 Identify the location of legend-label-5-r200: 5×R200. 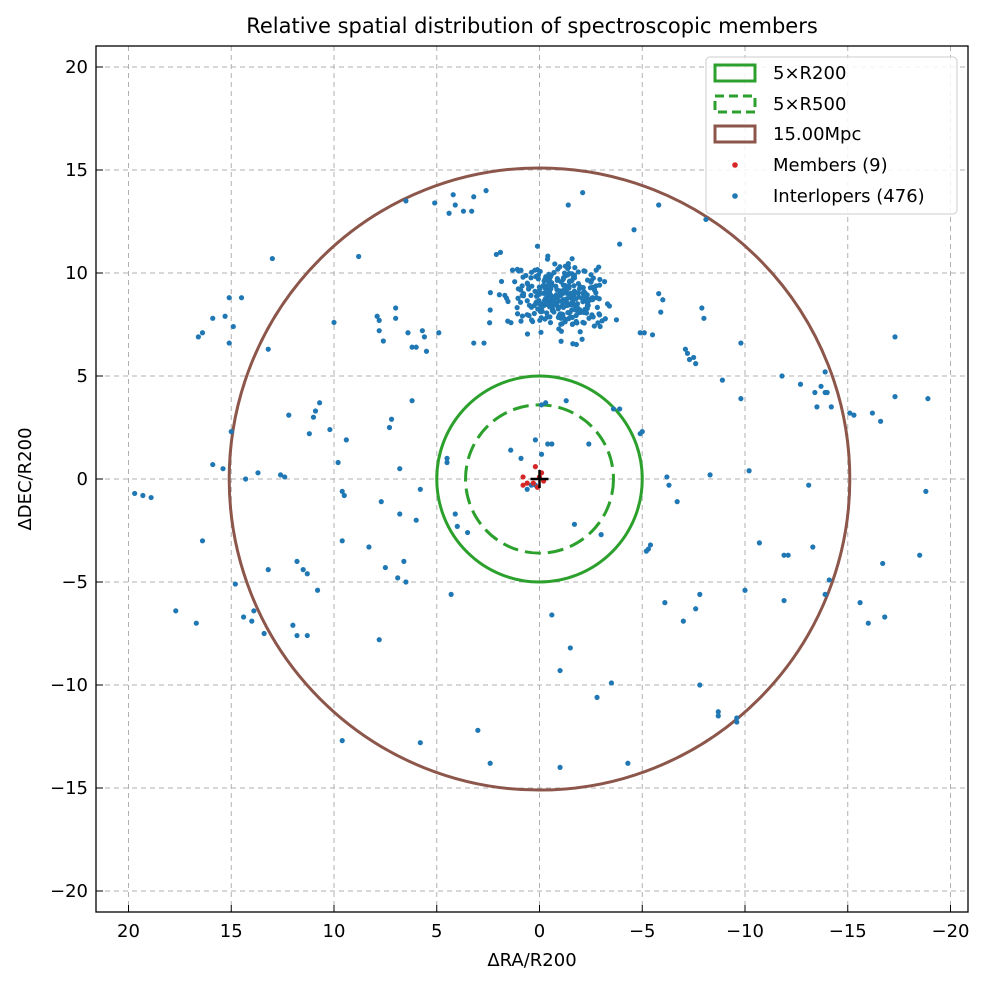
(809, 73).